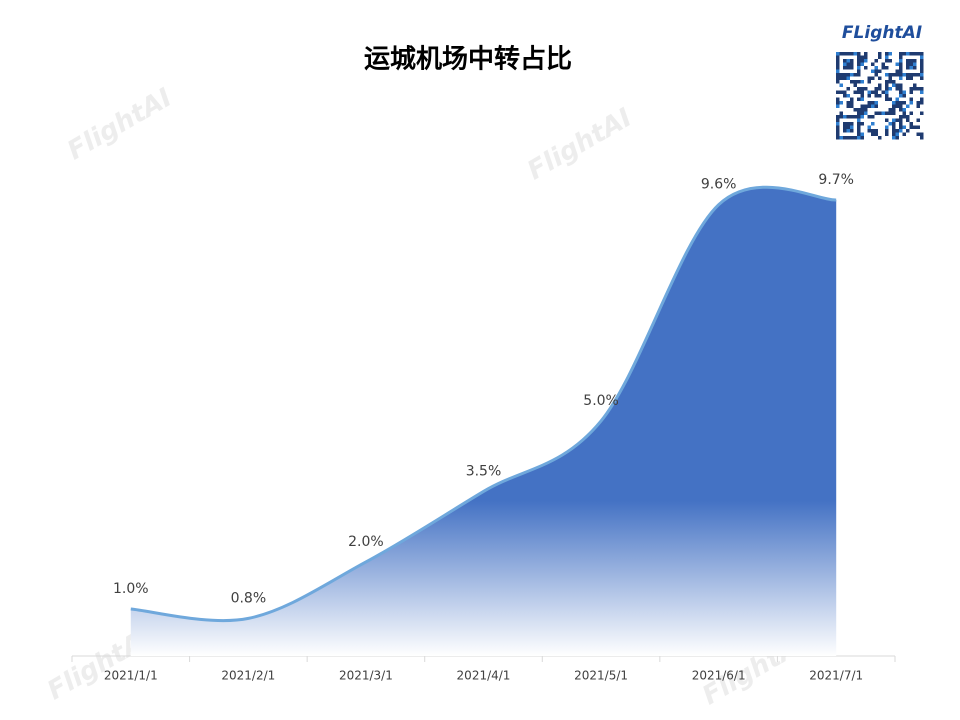 The height and width of the screenshot is (720, 960). What do you see at coordinates (366, 676) in the screenshot?
I see `x-tick-label: 2021/3/1` at bounding box center [366, 676].